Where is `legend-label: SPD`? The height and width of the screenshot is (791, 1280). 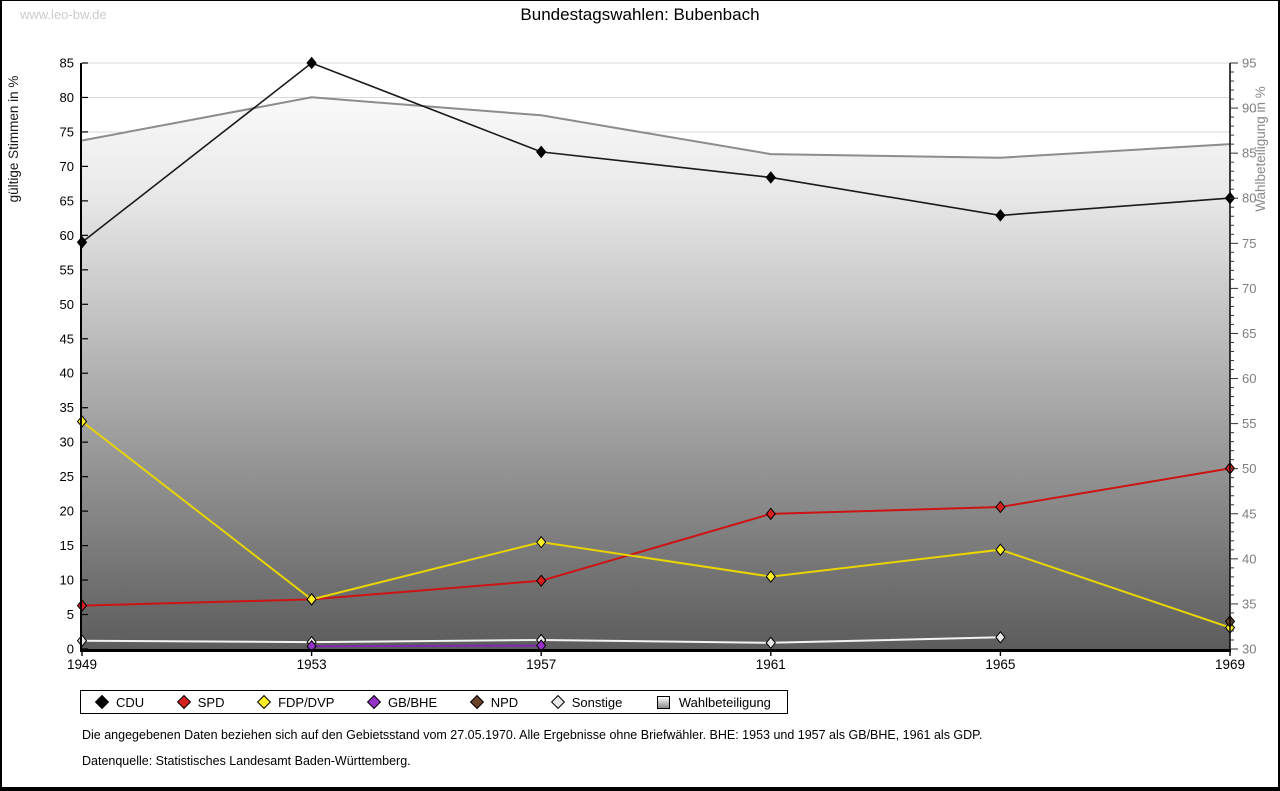 legend-label: SPD is located at coordinates (211, 702).